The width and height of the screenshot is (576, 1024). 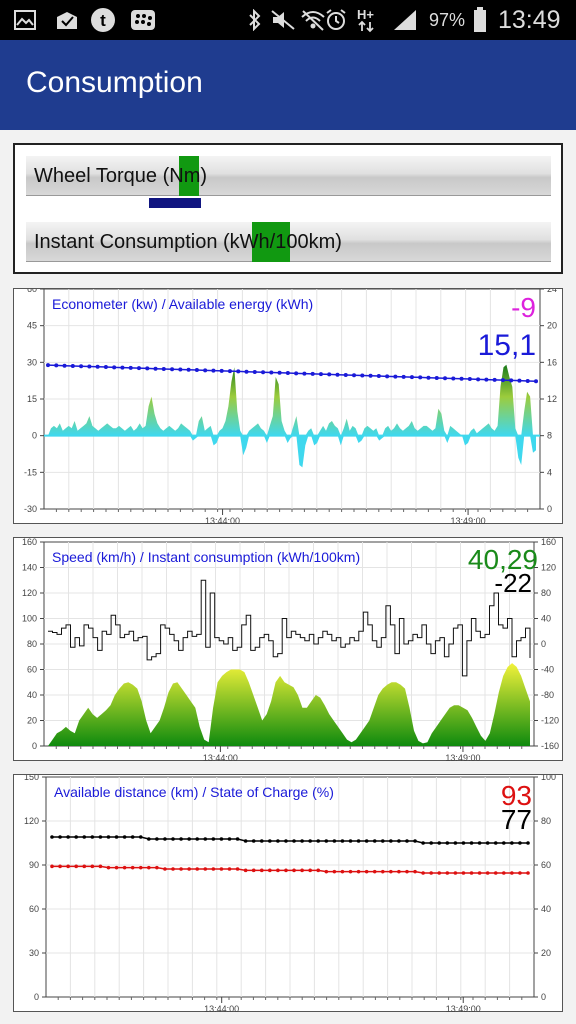 What do you see at coordinates (546, 909) in the screenshot?
I see `y-right-tick-label: 40` at bounding box center [546, 909].